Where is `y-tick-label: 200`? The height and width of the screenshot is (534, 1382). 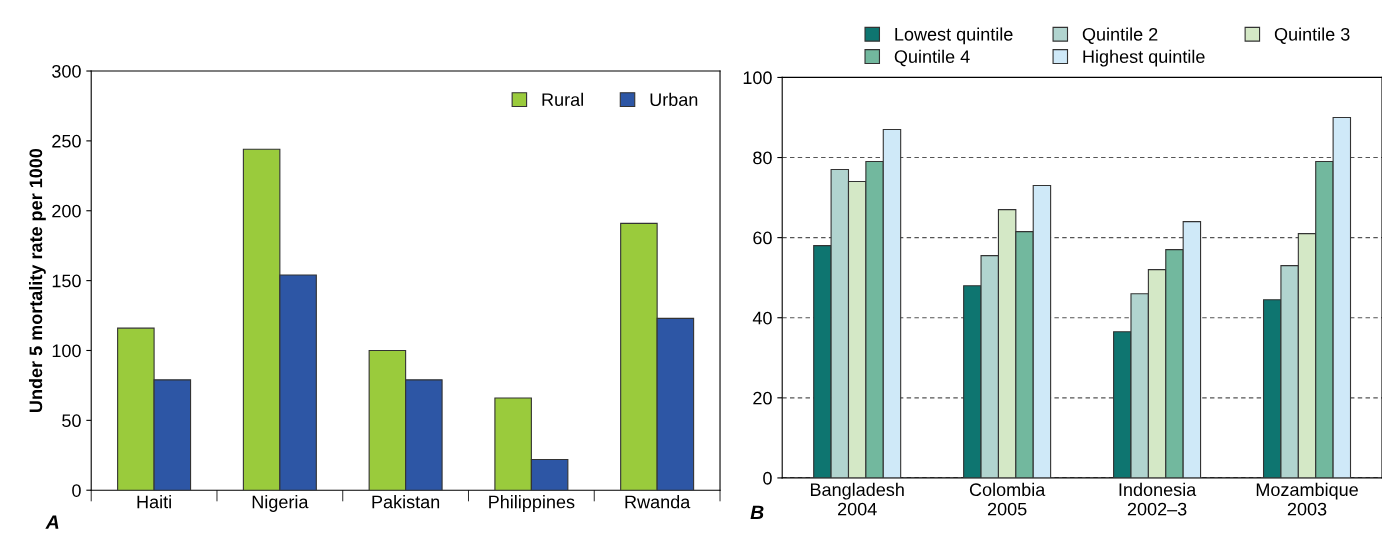
y-tick-label: 200 is located at coordinates (66, 211).